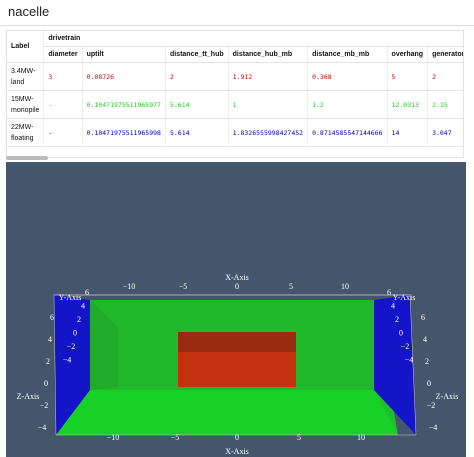 The width and height of the screenshot is (474, 457). Describe the element at coordinates (237, 369) in the screenshot. I see `box-front` at that location.